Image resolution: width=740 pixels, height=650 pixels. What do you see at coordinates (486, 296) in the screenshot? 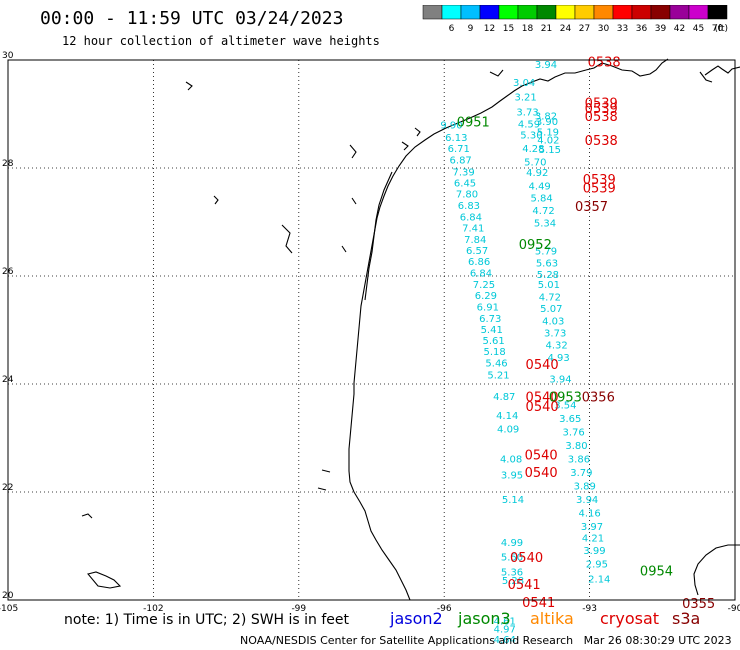
I see `wave-height-value: 6.29` at bounding box center [486, 296].